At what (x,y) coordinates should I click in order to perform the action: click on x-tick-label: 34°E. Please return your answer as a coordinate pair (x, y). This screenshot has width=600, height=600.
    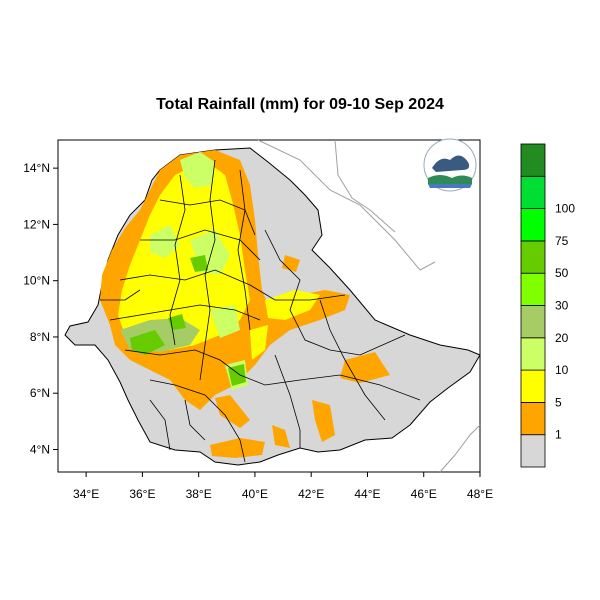
    Looking at the image, I should click on (86, 494).